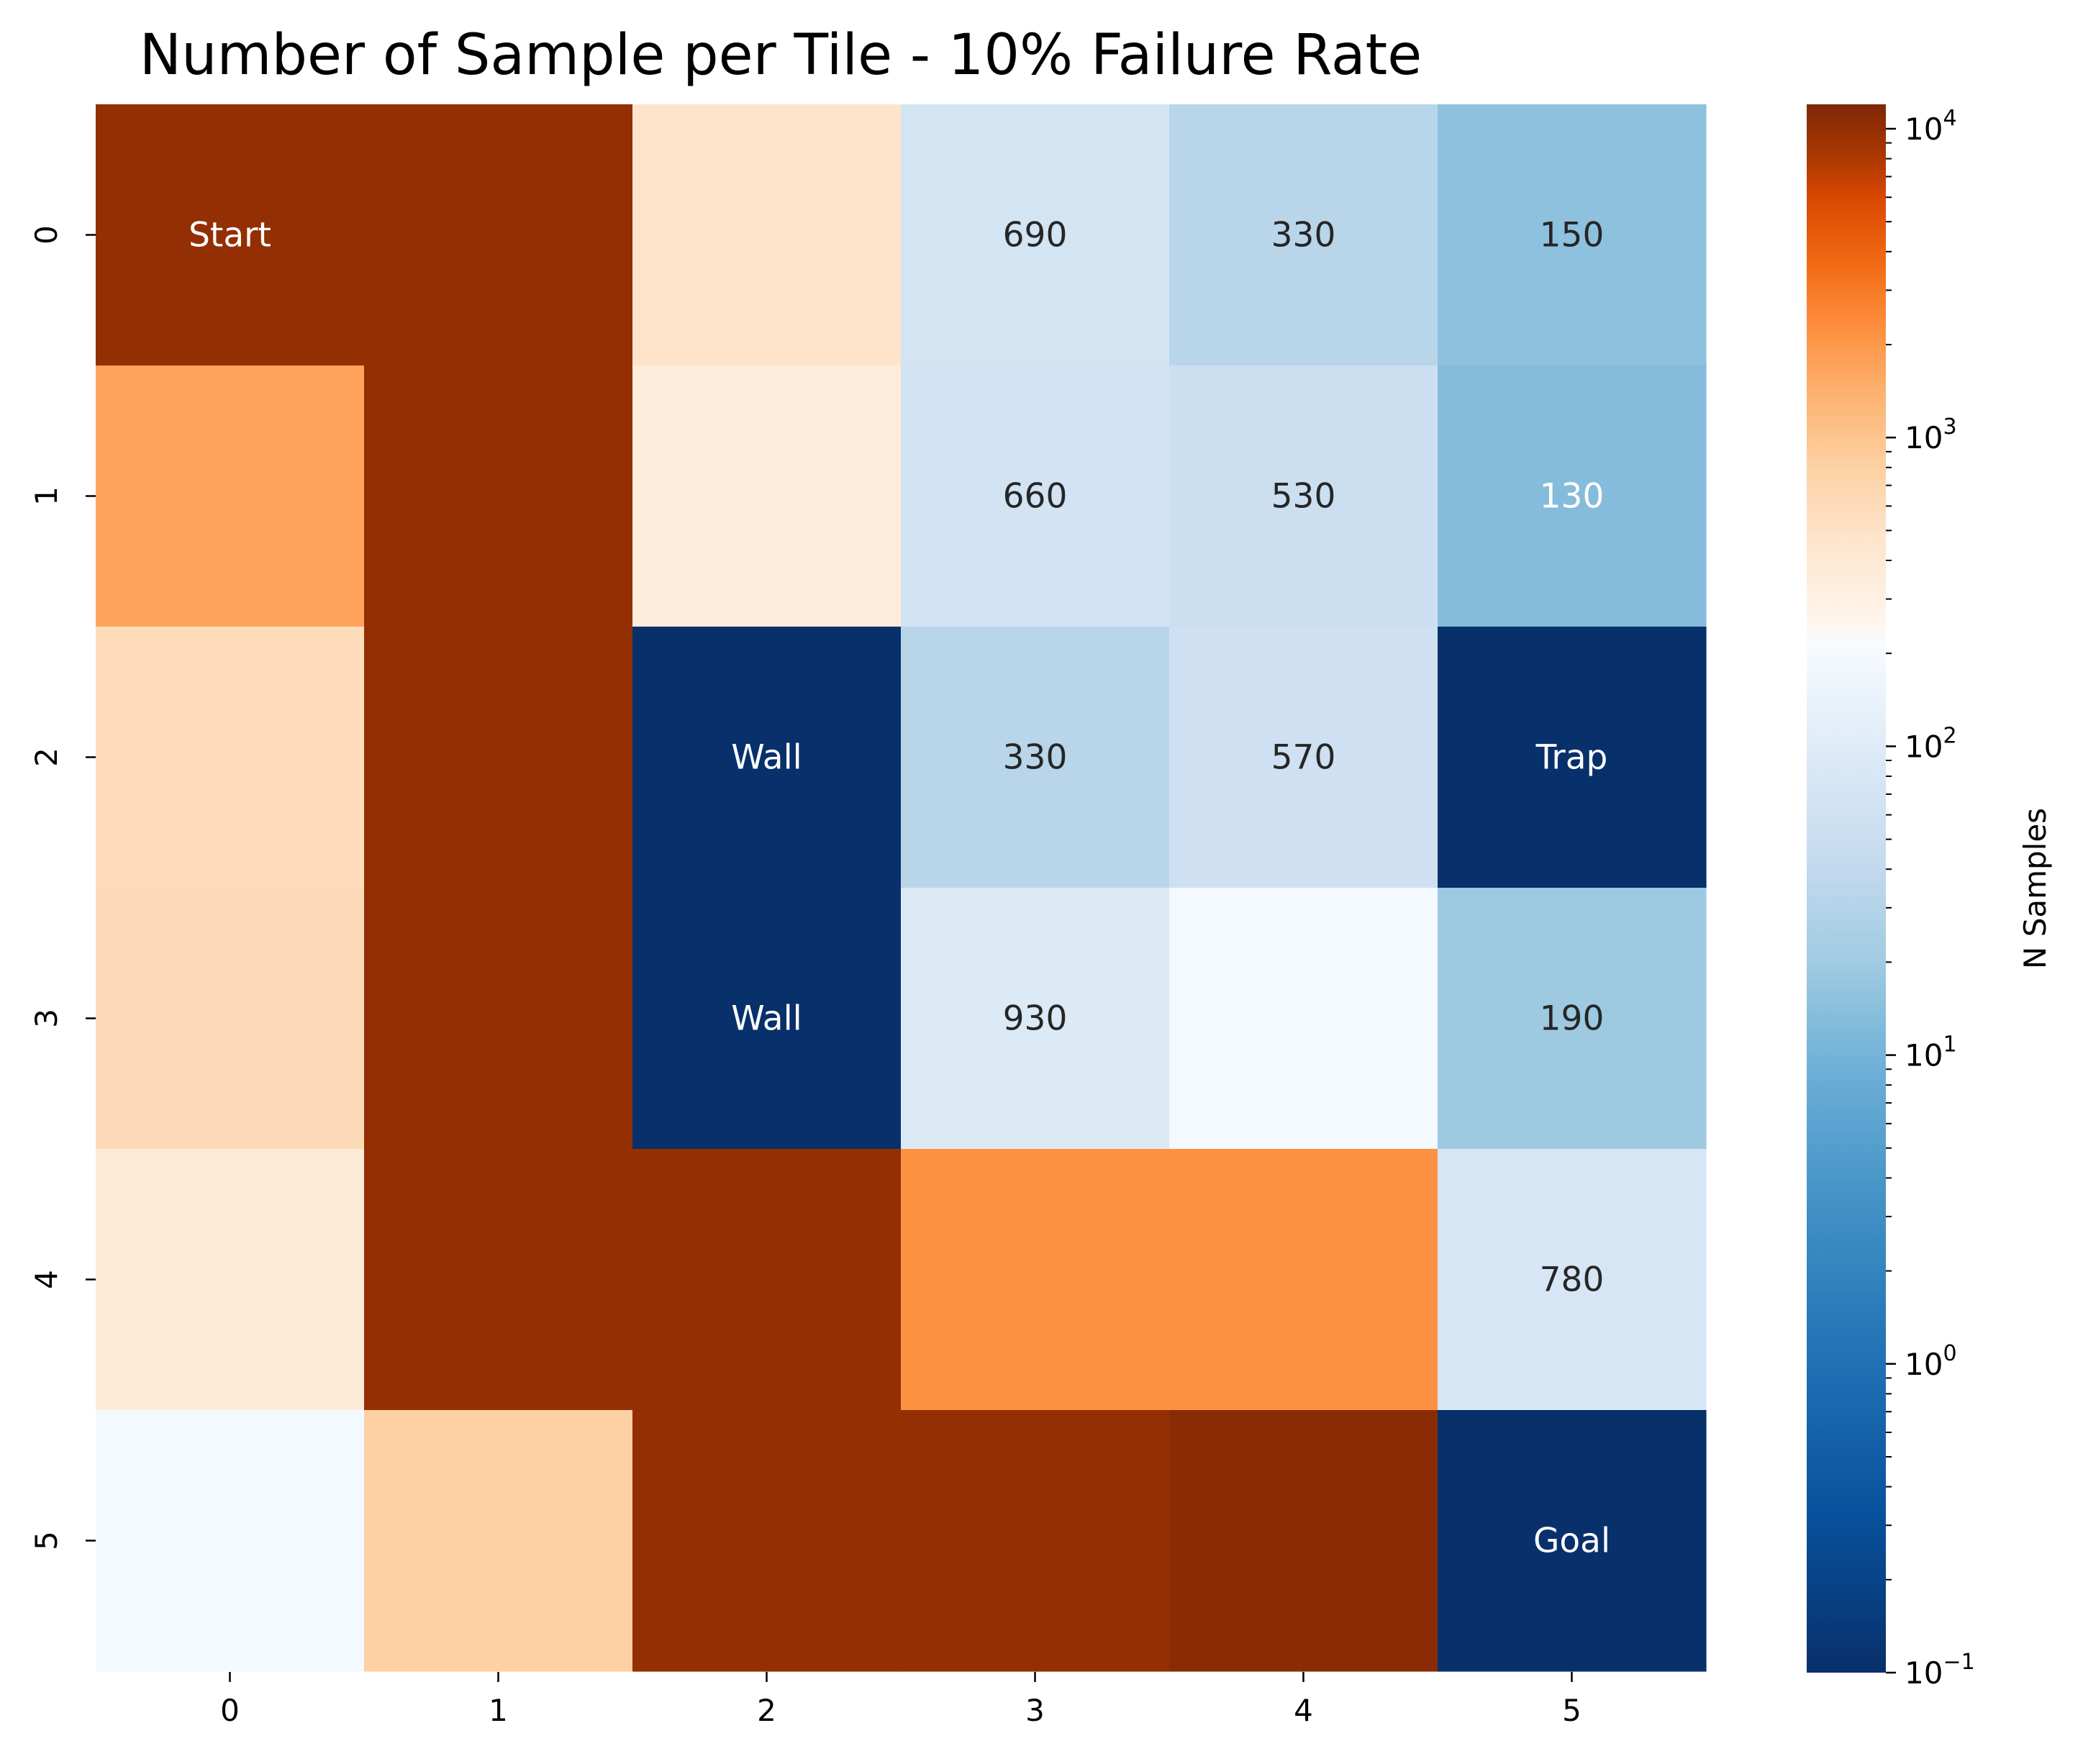 This screenshot has width=2083, height=1764. Describe the element at coordinates (46, 235) in the screenshot. I see `y-tick-label: 0` at that location.